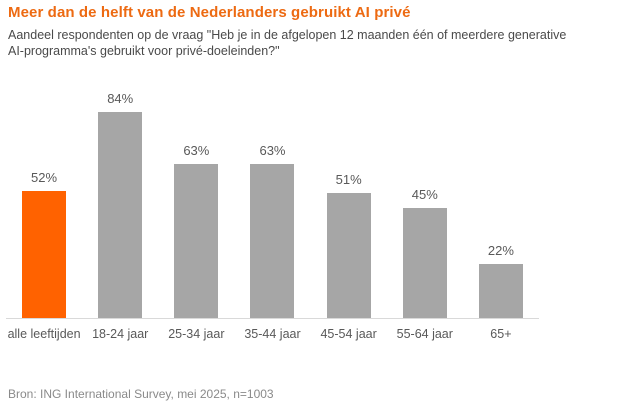 Image resolution: width=617 pixels, height=411 pixels. I want to click on bar-column: 45%, so click(425, 201).